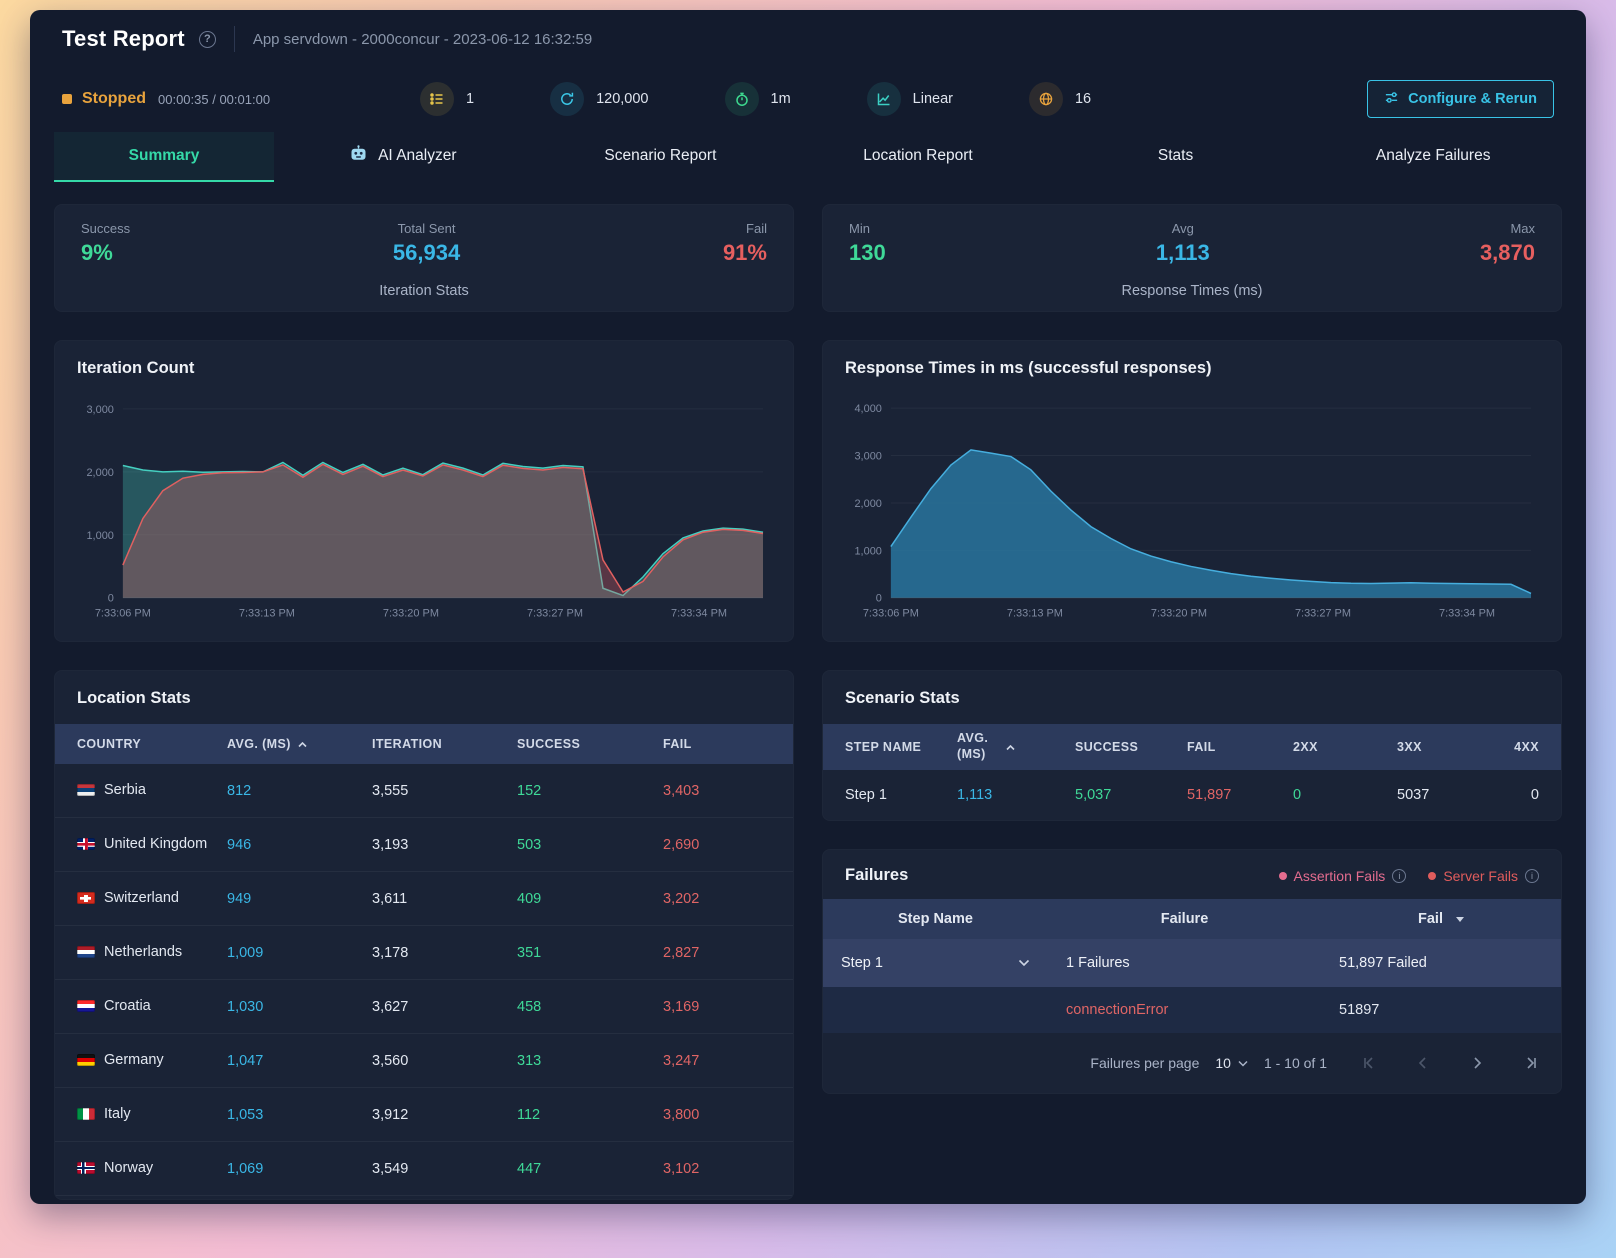 The height and width of the screenshot is (1258, 1616). Describe the element at coordinates (1423, 1063) in the screenshot. I see `prev-page-button` at that location.